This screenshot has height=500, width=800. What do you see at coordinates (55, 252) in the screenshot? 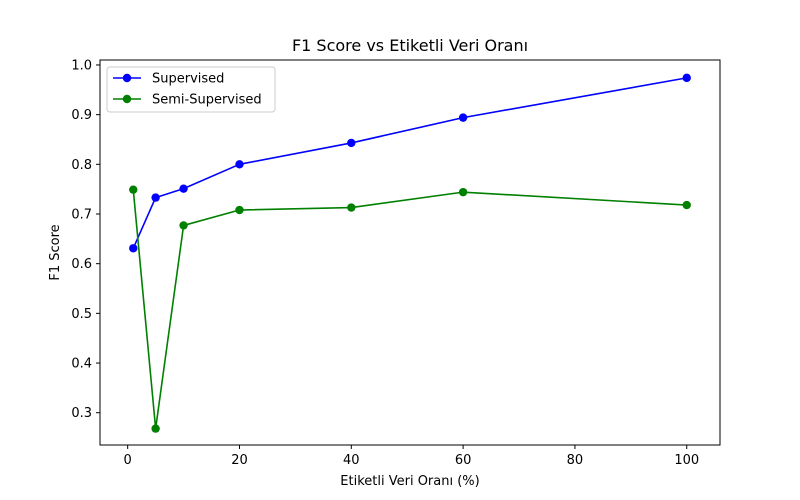
I see `y-axis-title: F1 Score` at bounding box center [55, 252].